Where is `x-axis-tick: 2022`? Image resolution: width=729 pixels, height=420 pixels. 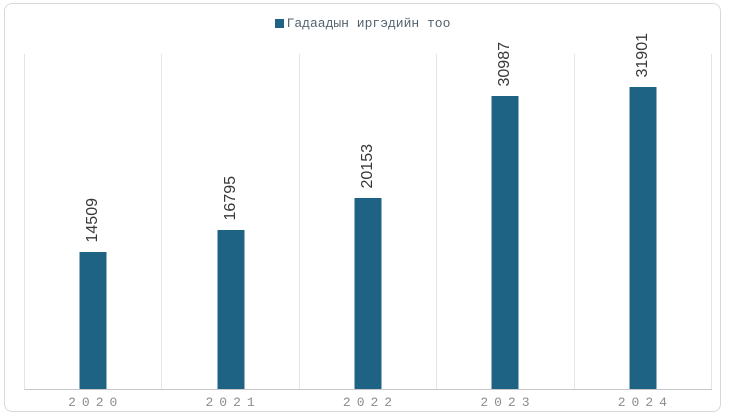
x-axis-tick: 2022 is located at coordinates (367, 402).